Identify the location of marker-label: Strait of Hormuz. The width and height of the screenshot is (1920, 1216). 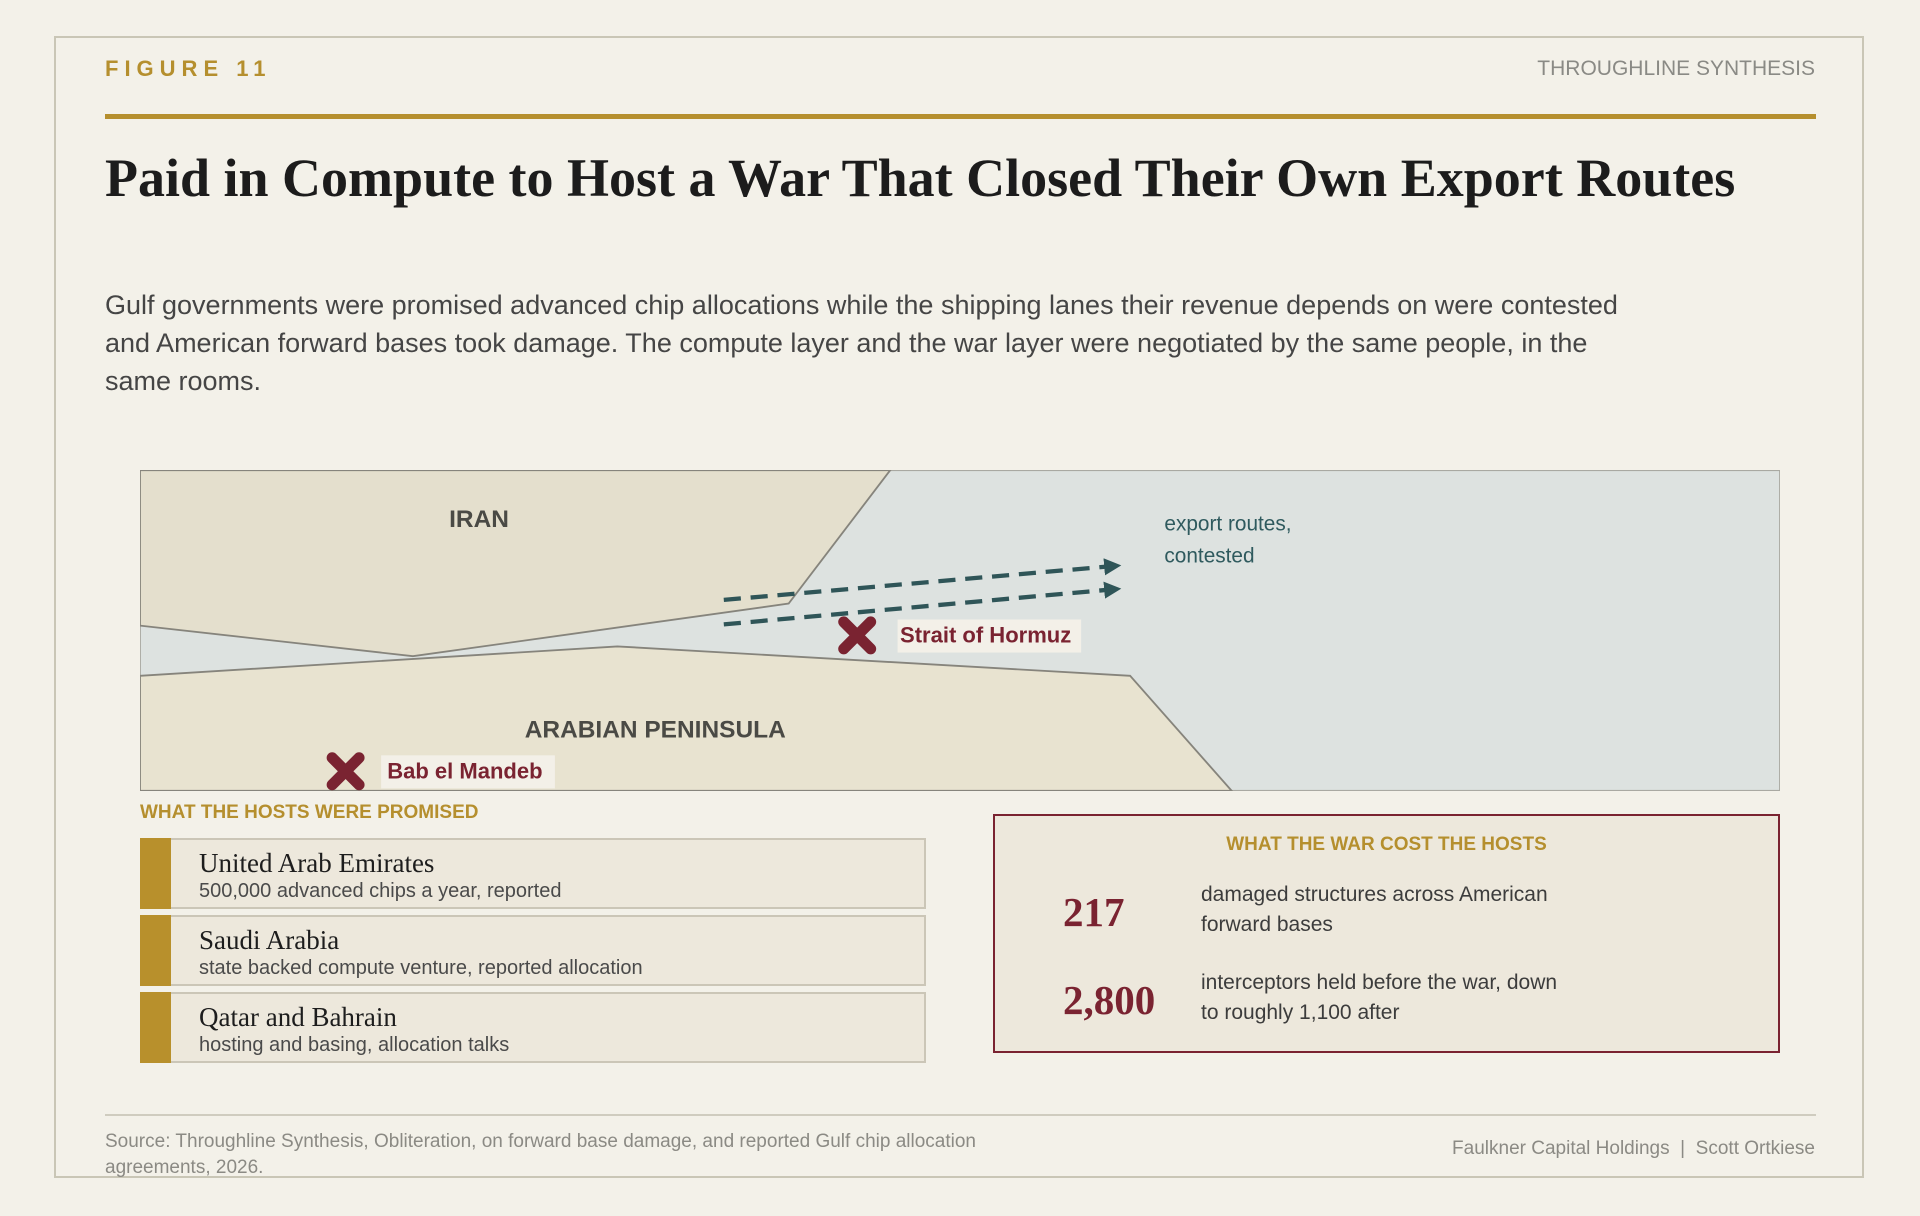
(985, 634).